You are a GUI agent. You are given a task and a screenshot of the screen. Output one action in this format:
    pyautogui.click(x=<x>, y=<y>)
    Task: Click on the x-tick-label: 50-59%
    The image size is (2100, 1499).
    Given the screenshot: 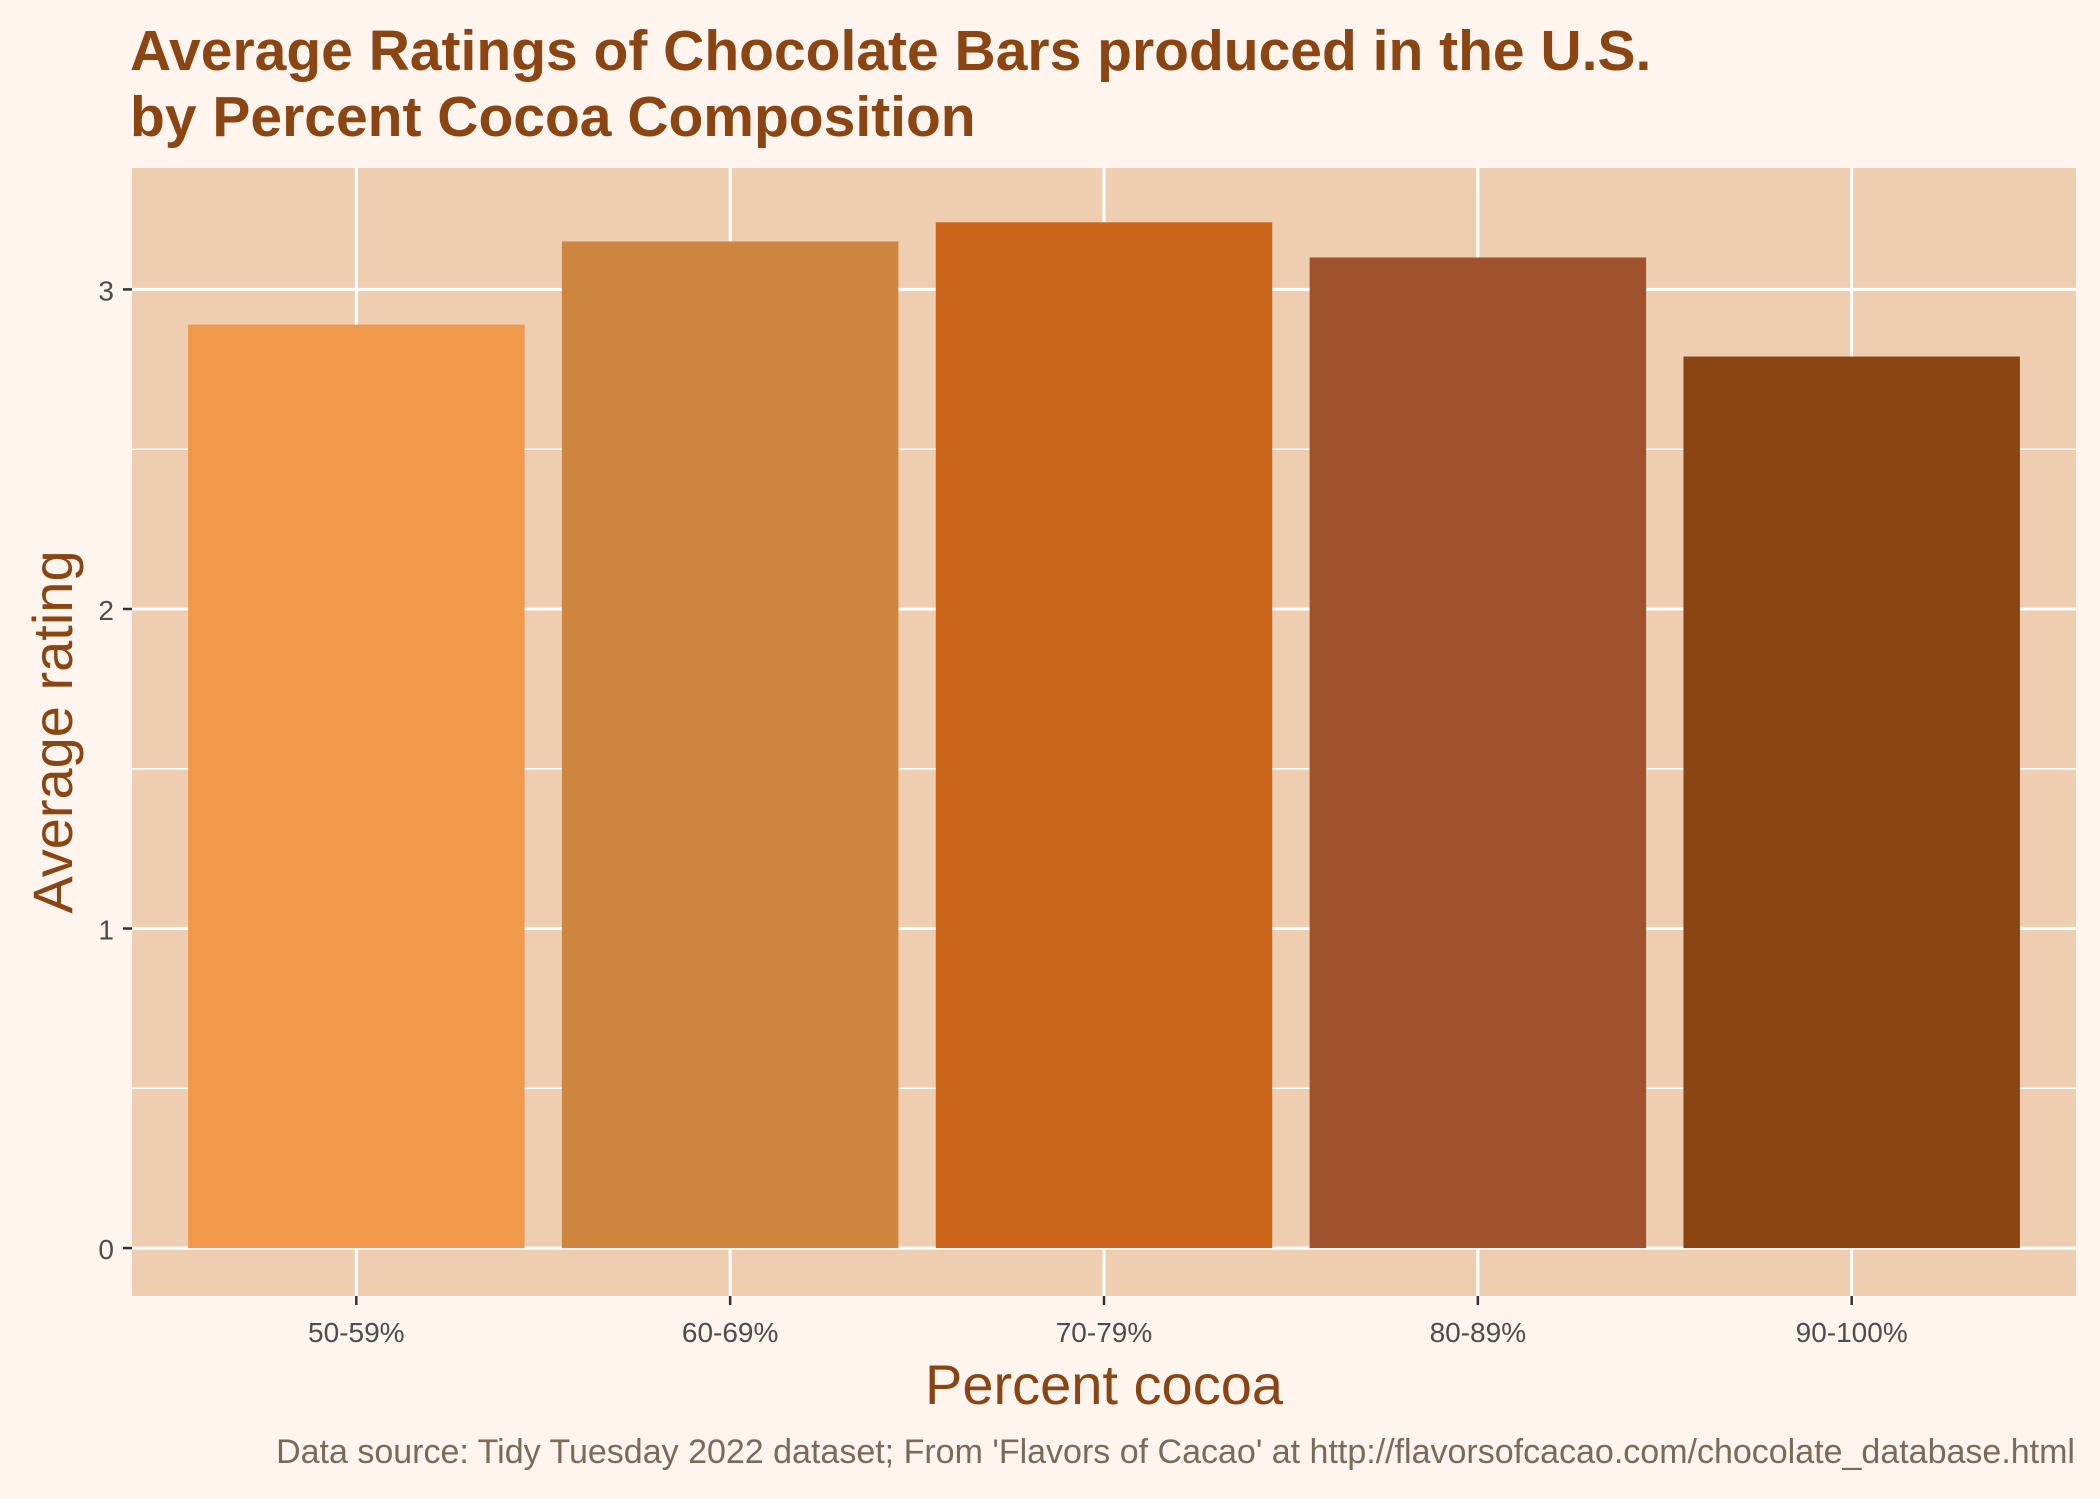 What is the action you would take?
    pyautogui.click(x=356, y=1332)
    